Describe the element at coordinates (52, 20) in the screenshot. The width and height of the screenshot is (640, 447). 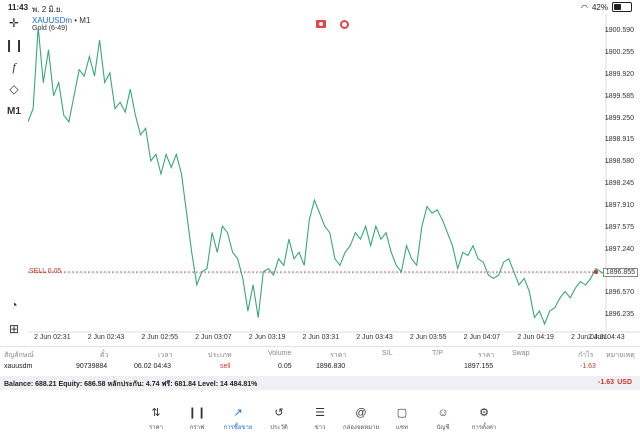
I see `symbol-name: XAUUSDm` at that location.